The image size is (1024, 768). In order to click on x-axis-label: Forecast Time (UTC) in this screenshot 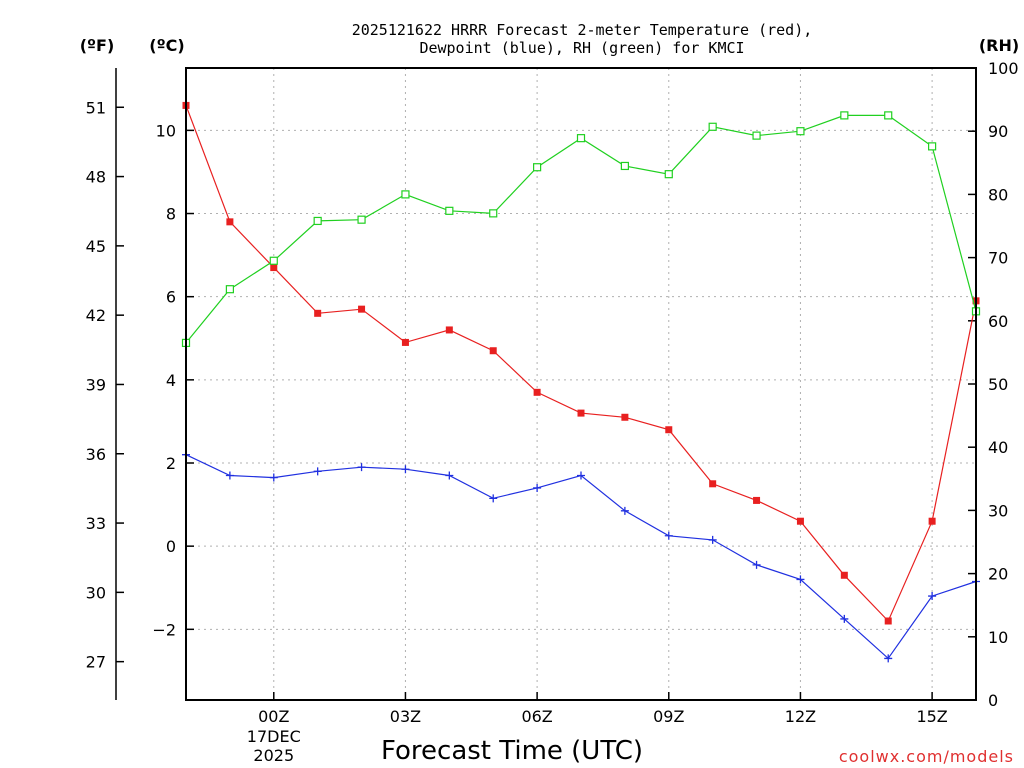, I will do `click(512, 751)`.